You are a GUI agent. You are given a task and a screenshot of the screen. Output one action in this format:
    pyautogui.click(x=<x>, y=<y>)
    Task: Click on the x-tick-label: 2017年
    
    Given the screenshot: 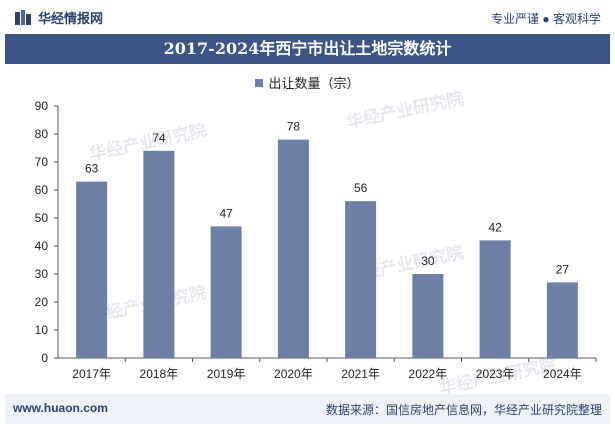 What is the action you would take?
    pyautogui.click(x=91, y=374)
    